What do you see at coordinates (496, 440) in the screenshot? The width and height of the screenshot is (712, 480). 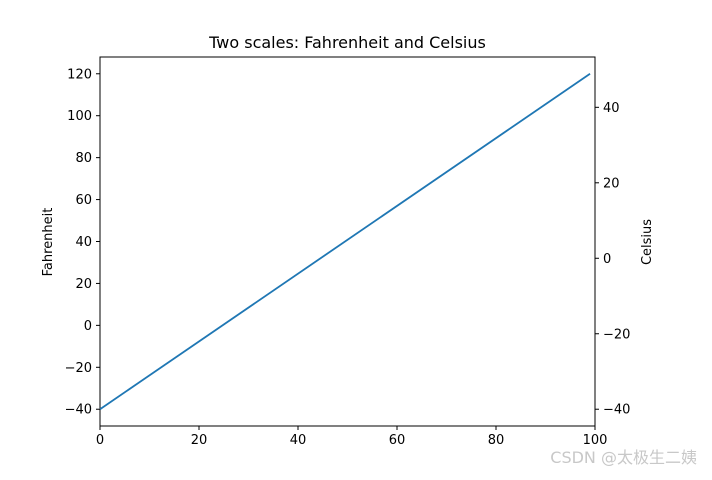 I see `x-tick-label-4: 80` at bounding box center [496, 440].